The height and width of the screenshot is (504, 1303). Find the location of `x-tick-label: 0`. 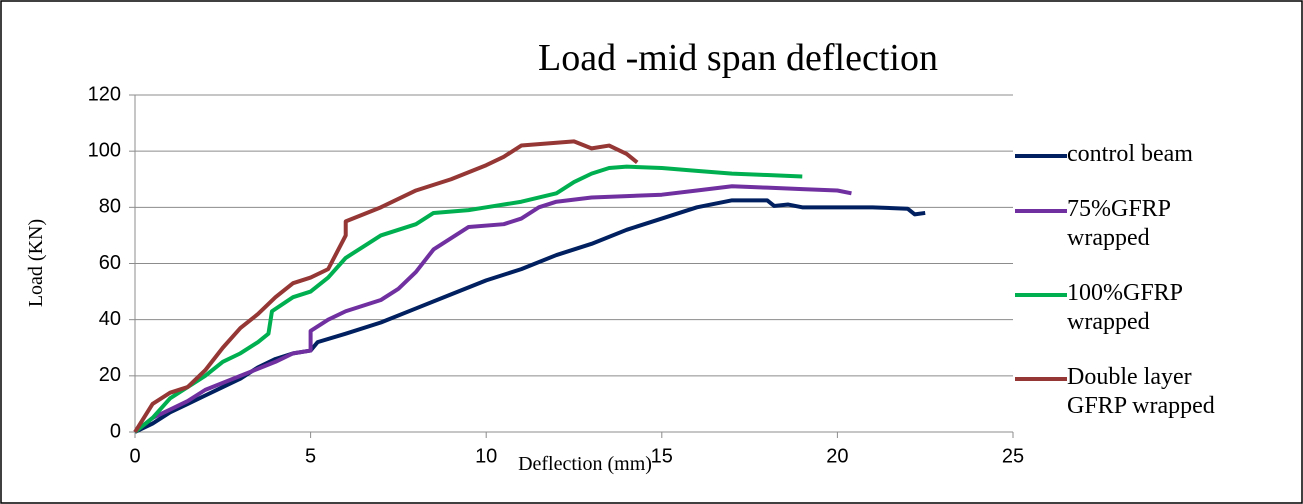

x-tick-label: 0 is located at coordinates (134, 456).